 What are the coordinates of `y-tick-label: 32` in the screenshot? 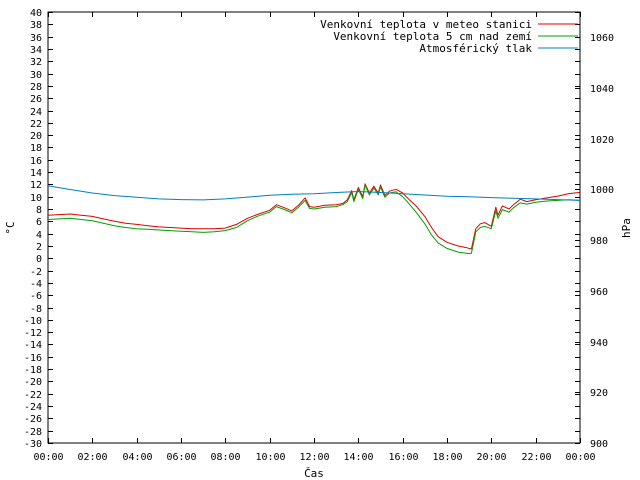 It's located at (36, 62).